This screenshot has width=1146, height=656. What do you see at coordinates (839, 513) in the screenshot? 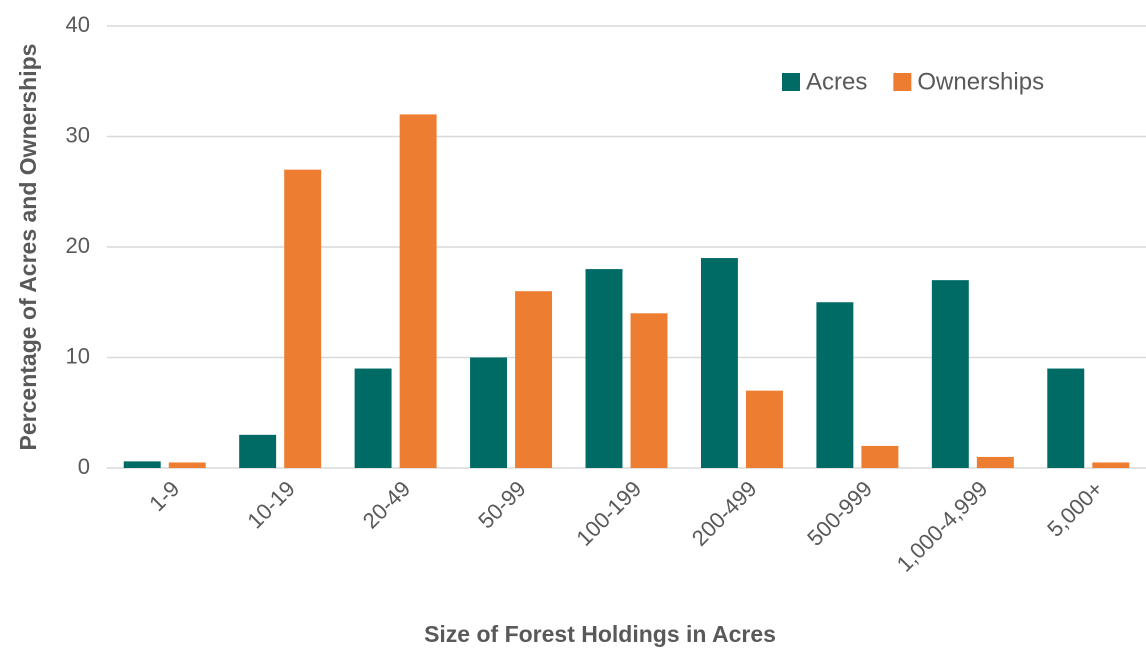
I see `x-tick-label: 500-999` at bounding box center [839, 513].